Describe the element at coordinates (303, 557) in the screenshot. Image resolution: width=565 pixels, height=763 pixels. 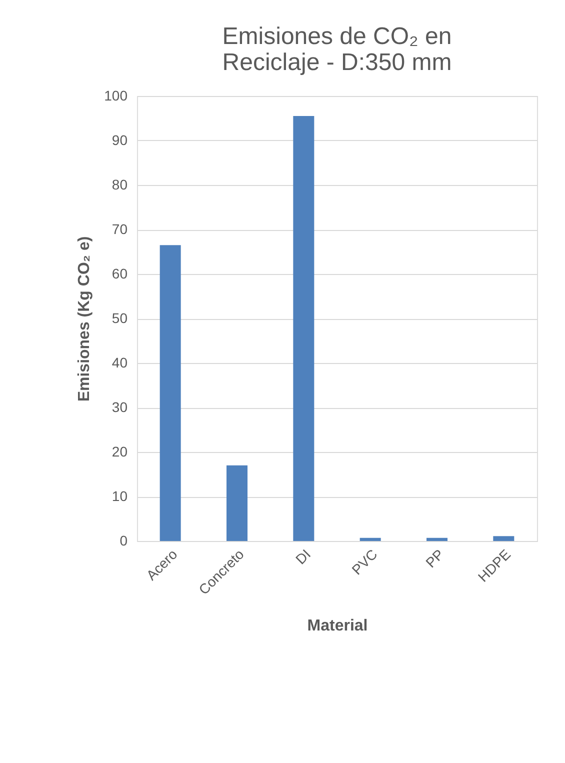
I see `x-tick-label: DI` at that location.